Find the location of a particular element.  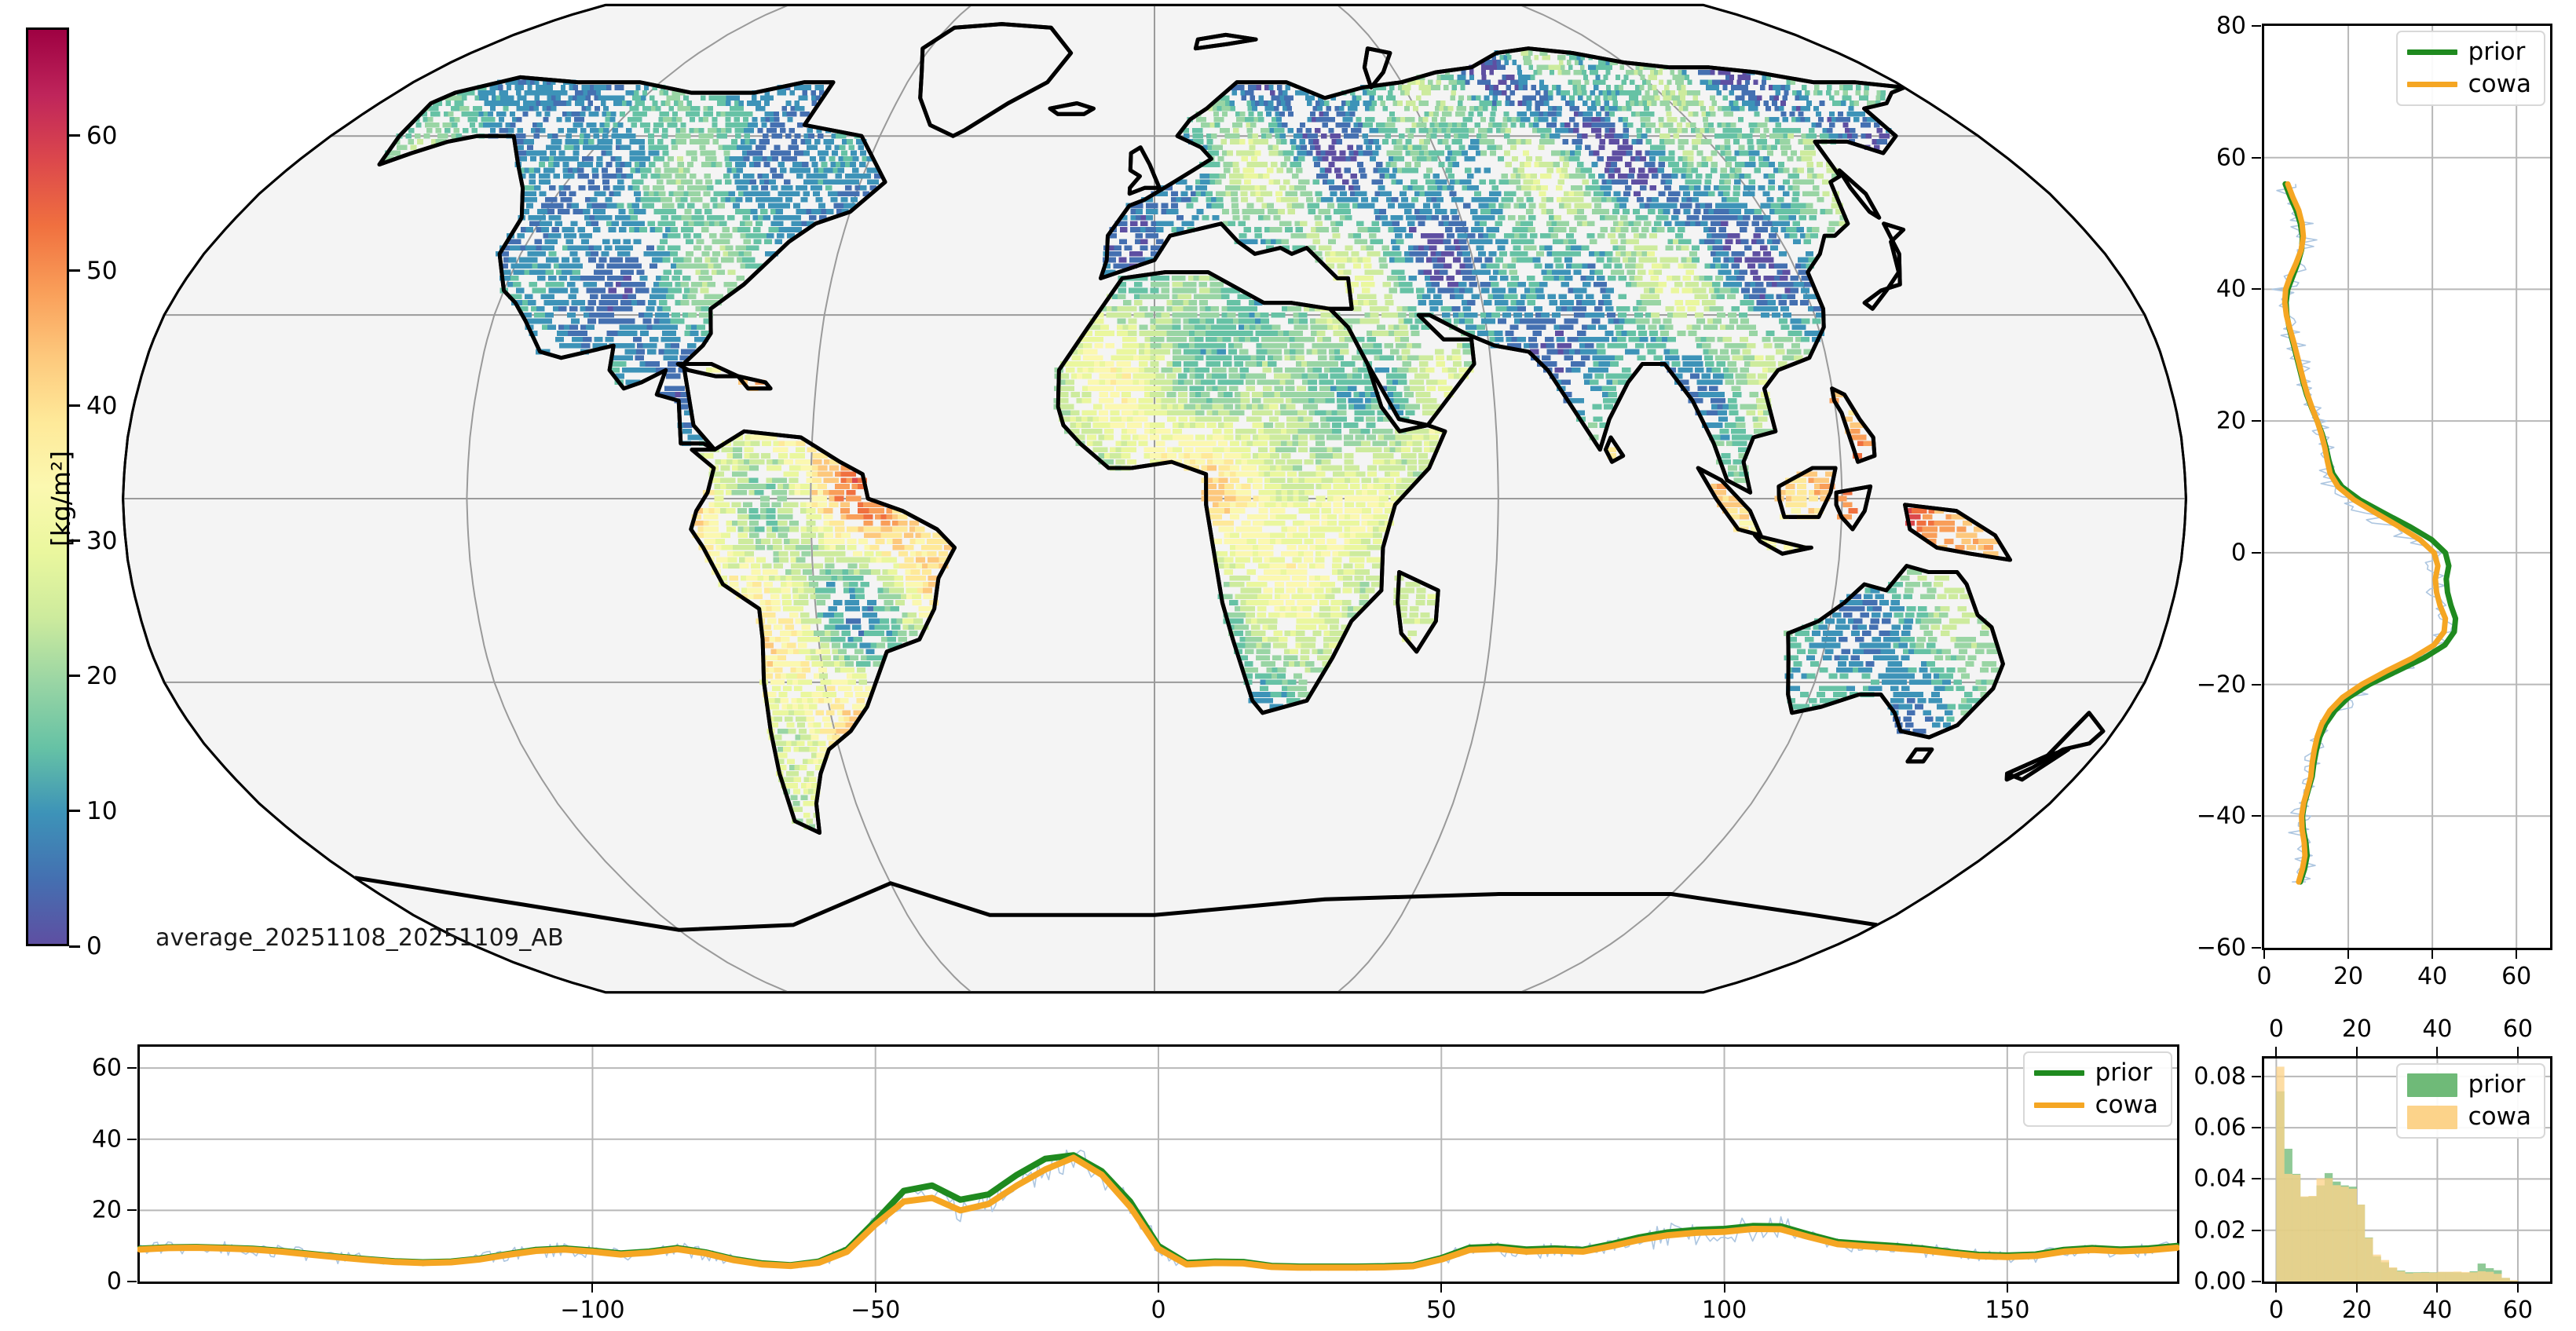

colorbar-tick-label: 60 is located at coordinates (102, 135).